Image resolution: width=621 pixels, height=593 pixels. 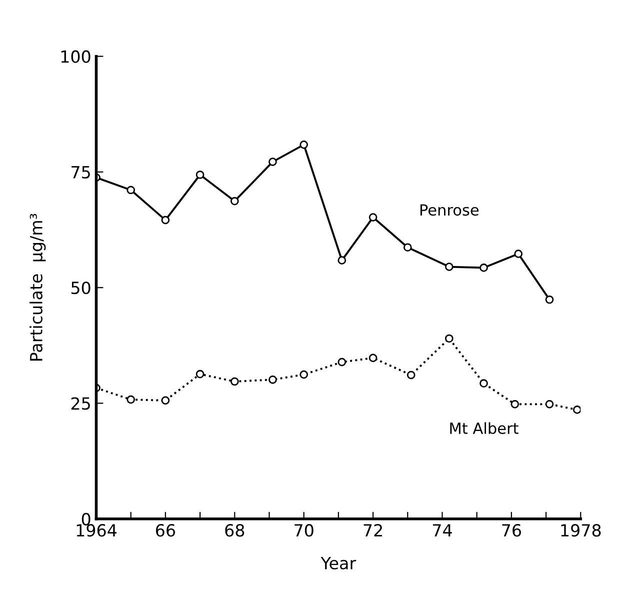 What do you see at coordinates (511, 530) in the screenshot?
I see `x-tick-label: 76` at bounding box center [511, 530].